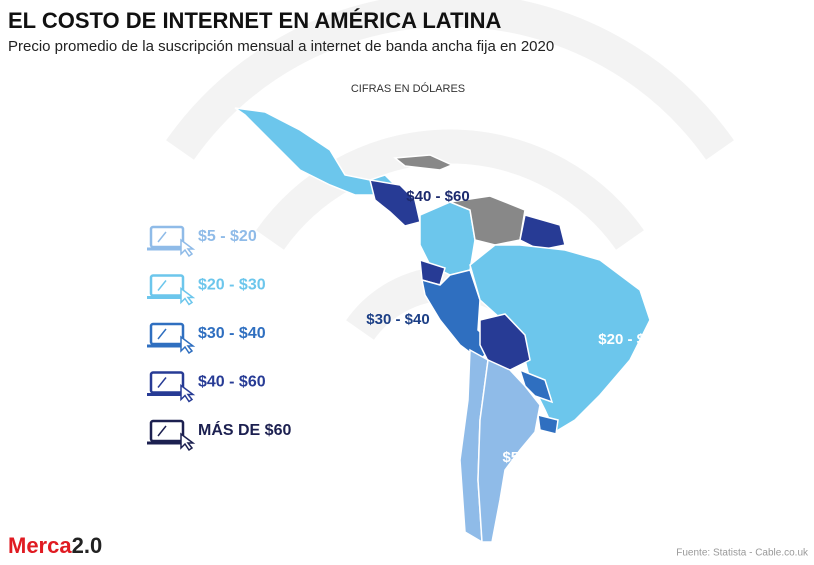  What do you see at coordinates (529, 457) in the screenshot?
I see `map-label: $5 - $20` at bounding box center [529, 457].